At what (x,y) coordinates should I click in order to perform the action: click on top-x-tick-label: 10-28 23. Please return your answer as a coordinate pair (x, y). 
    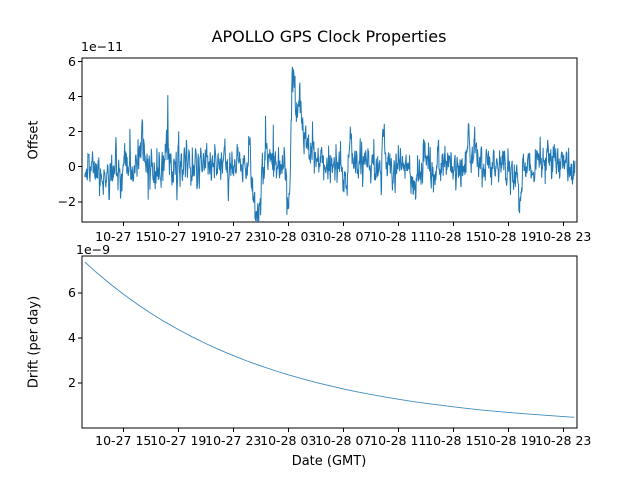
    Looking at the image, I should click on (563, 236).